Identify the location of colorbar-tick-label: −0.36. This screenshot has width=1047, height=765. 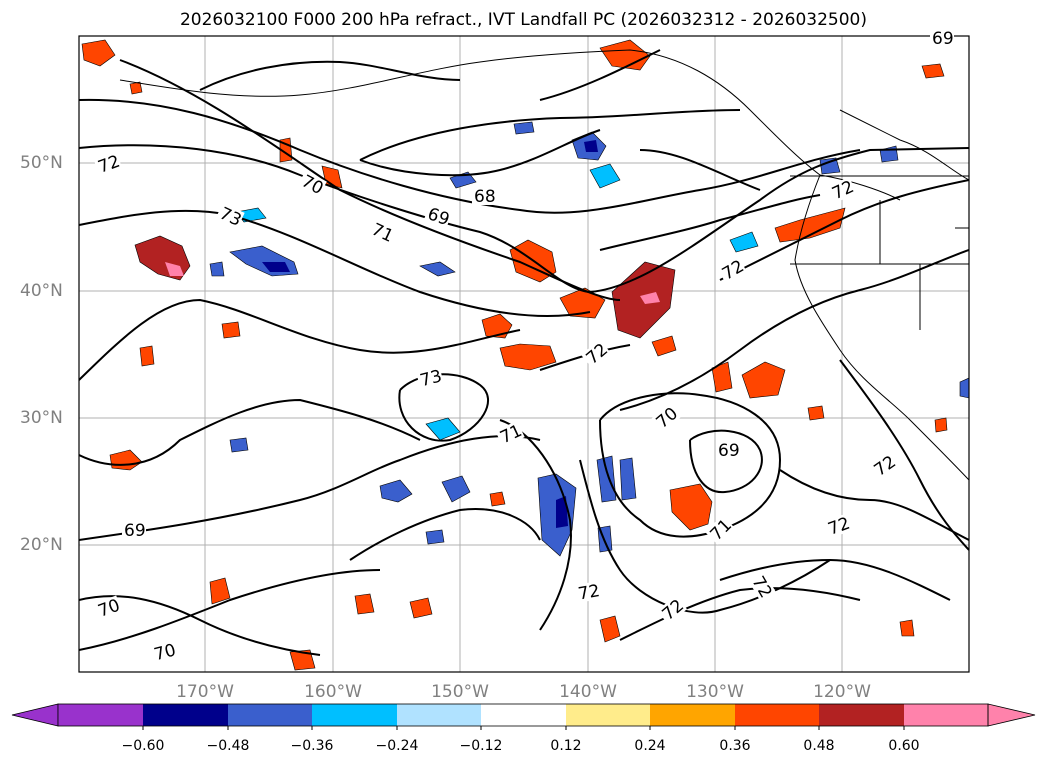
(312, 746).